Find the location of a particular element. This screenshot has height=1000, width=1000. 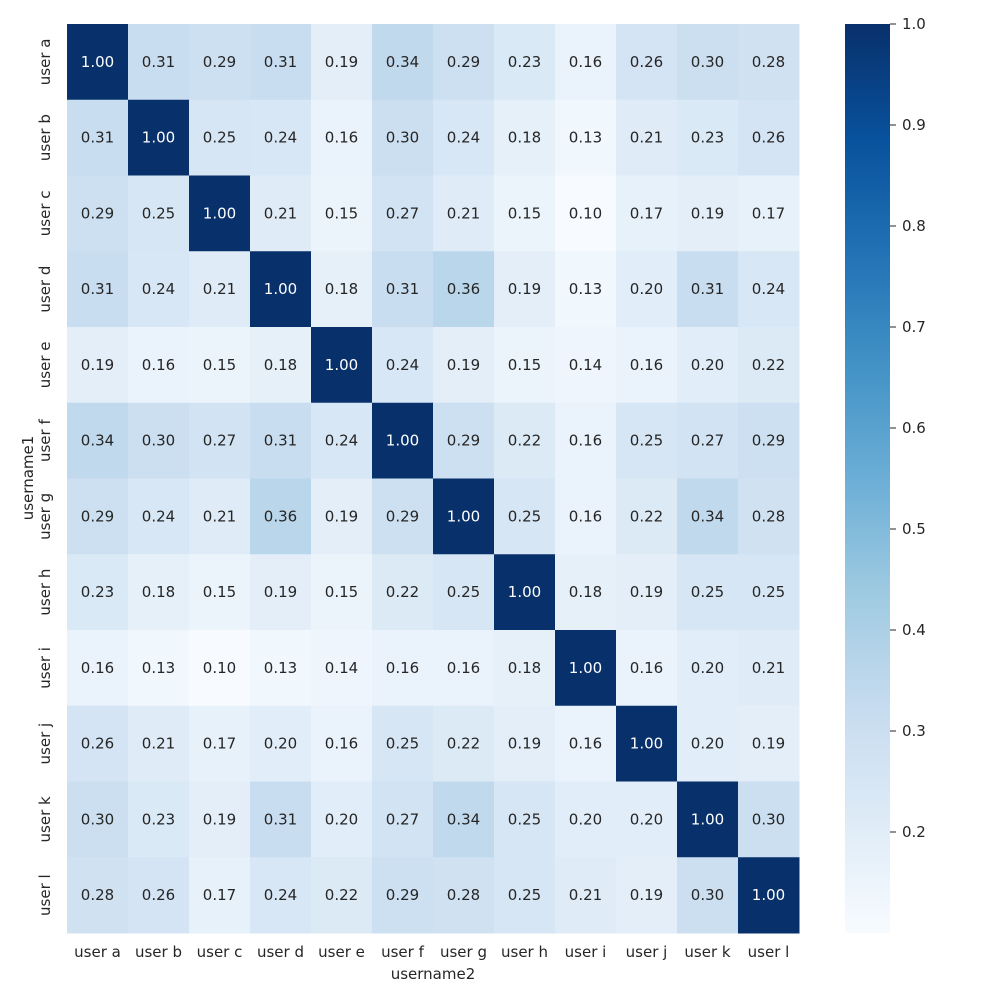

heatmap-cell-user-l-user-g is located at coordinates (464, 895).